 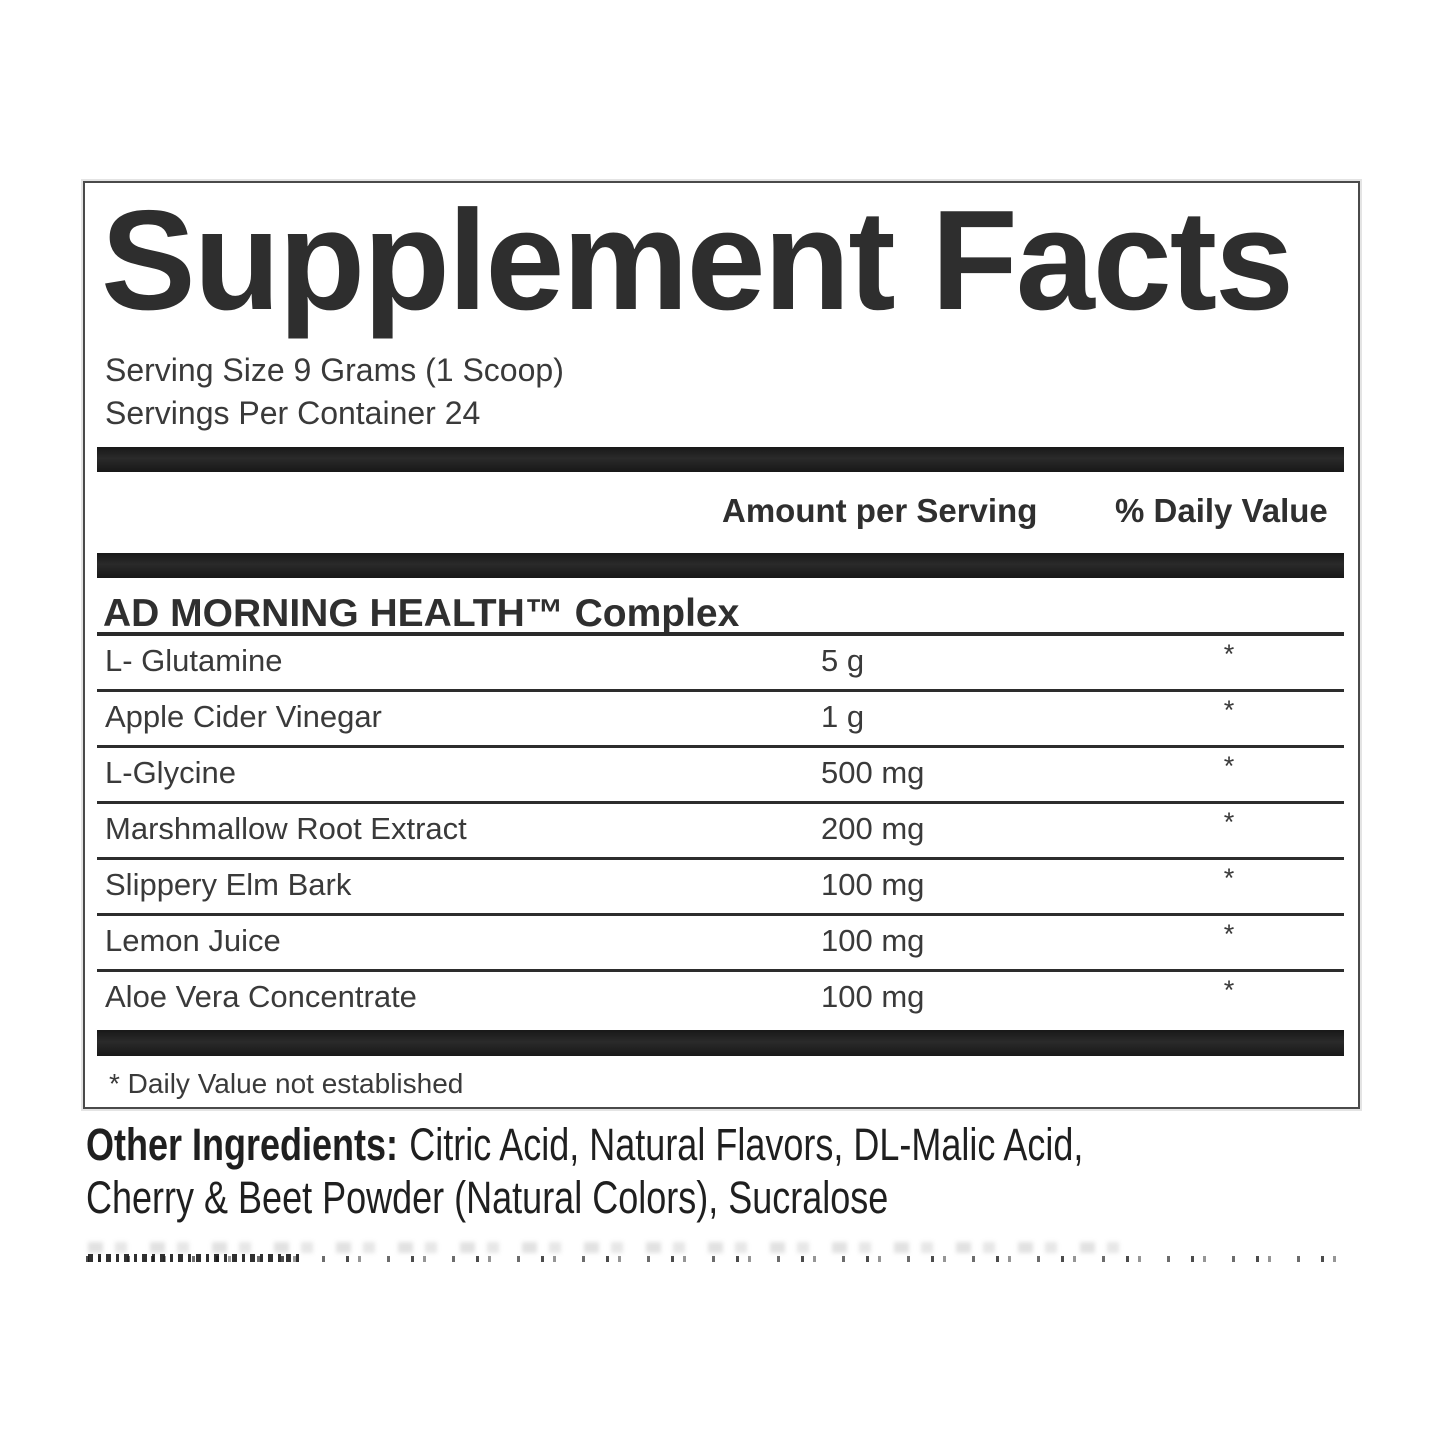 What do you see at coordinates (170, 772) in the screenshot?
I see `ingredient-name: L-Glycine` at bounding box center [170, 772].